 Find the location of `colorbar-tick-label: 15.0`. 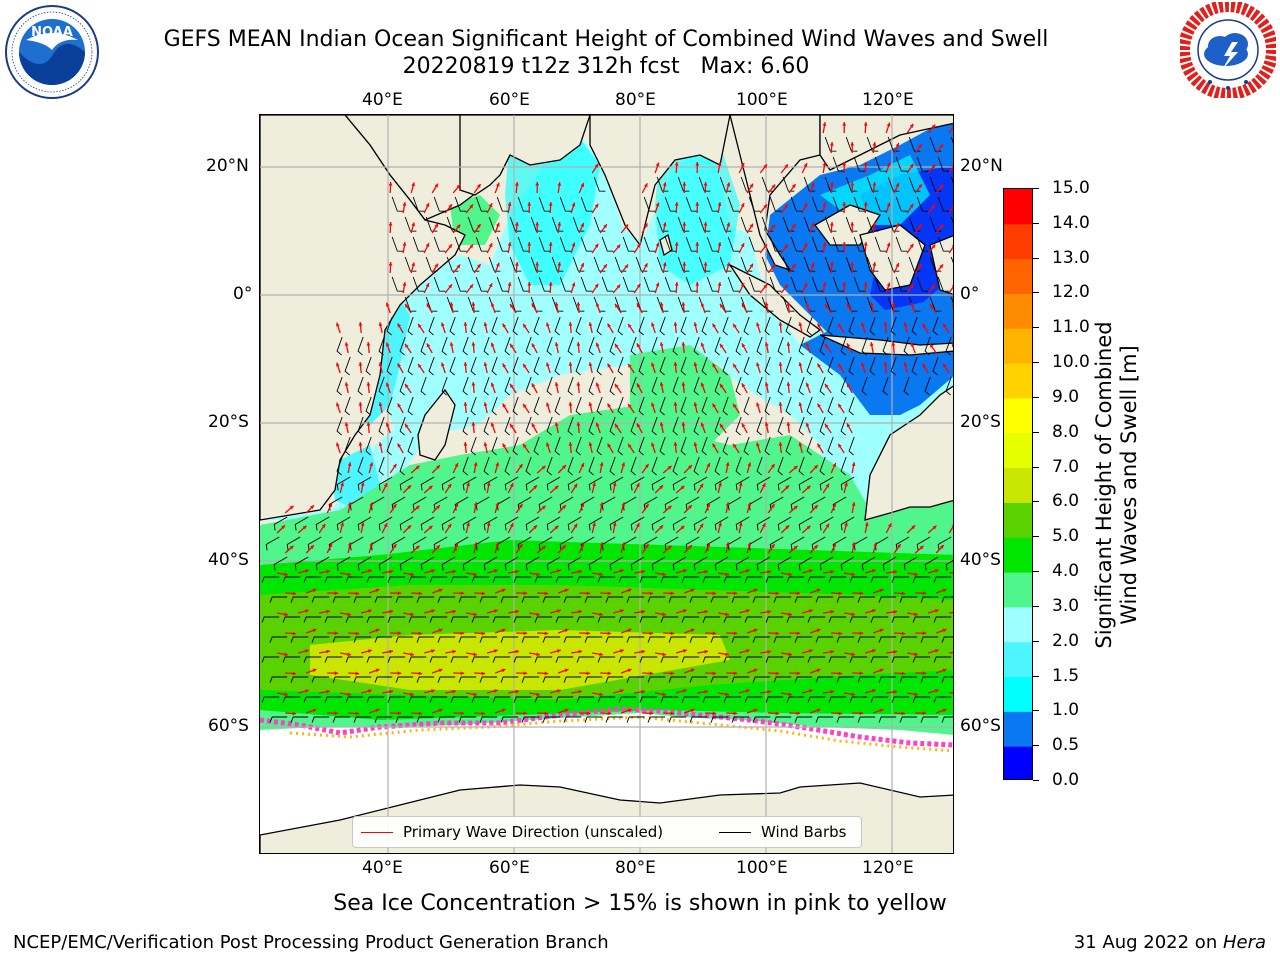

colorbar-tick-label: 15.0 is located at coordinates (1071, 188).